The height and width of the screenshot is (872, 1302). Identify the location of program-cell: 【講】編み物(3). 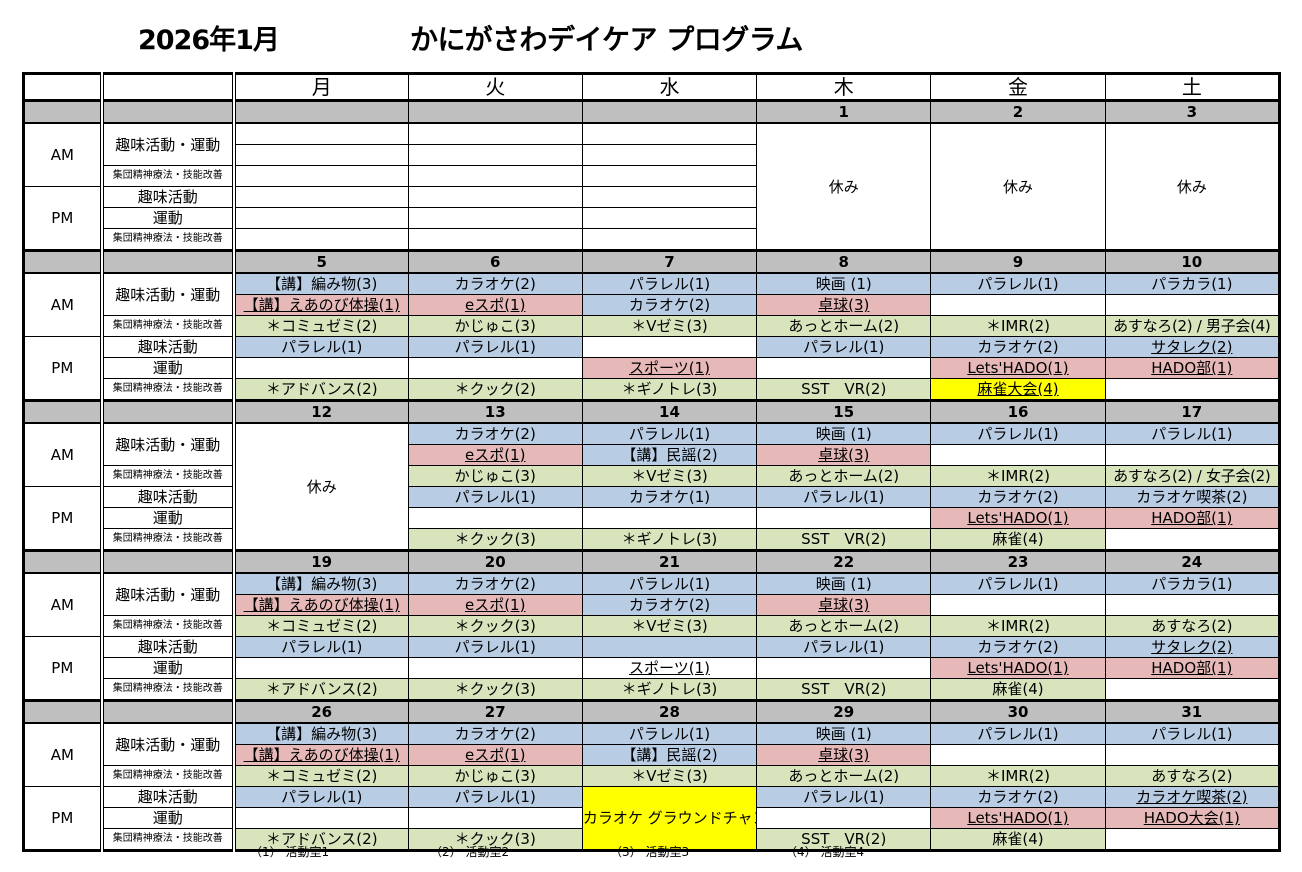
(321, 733).